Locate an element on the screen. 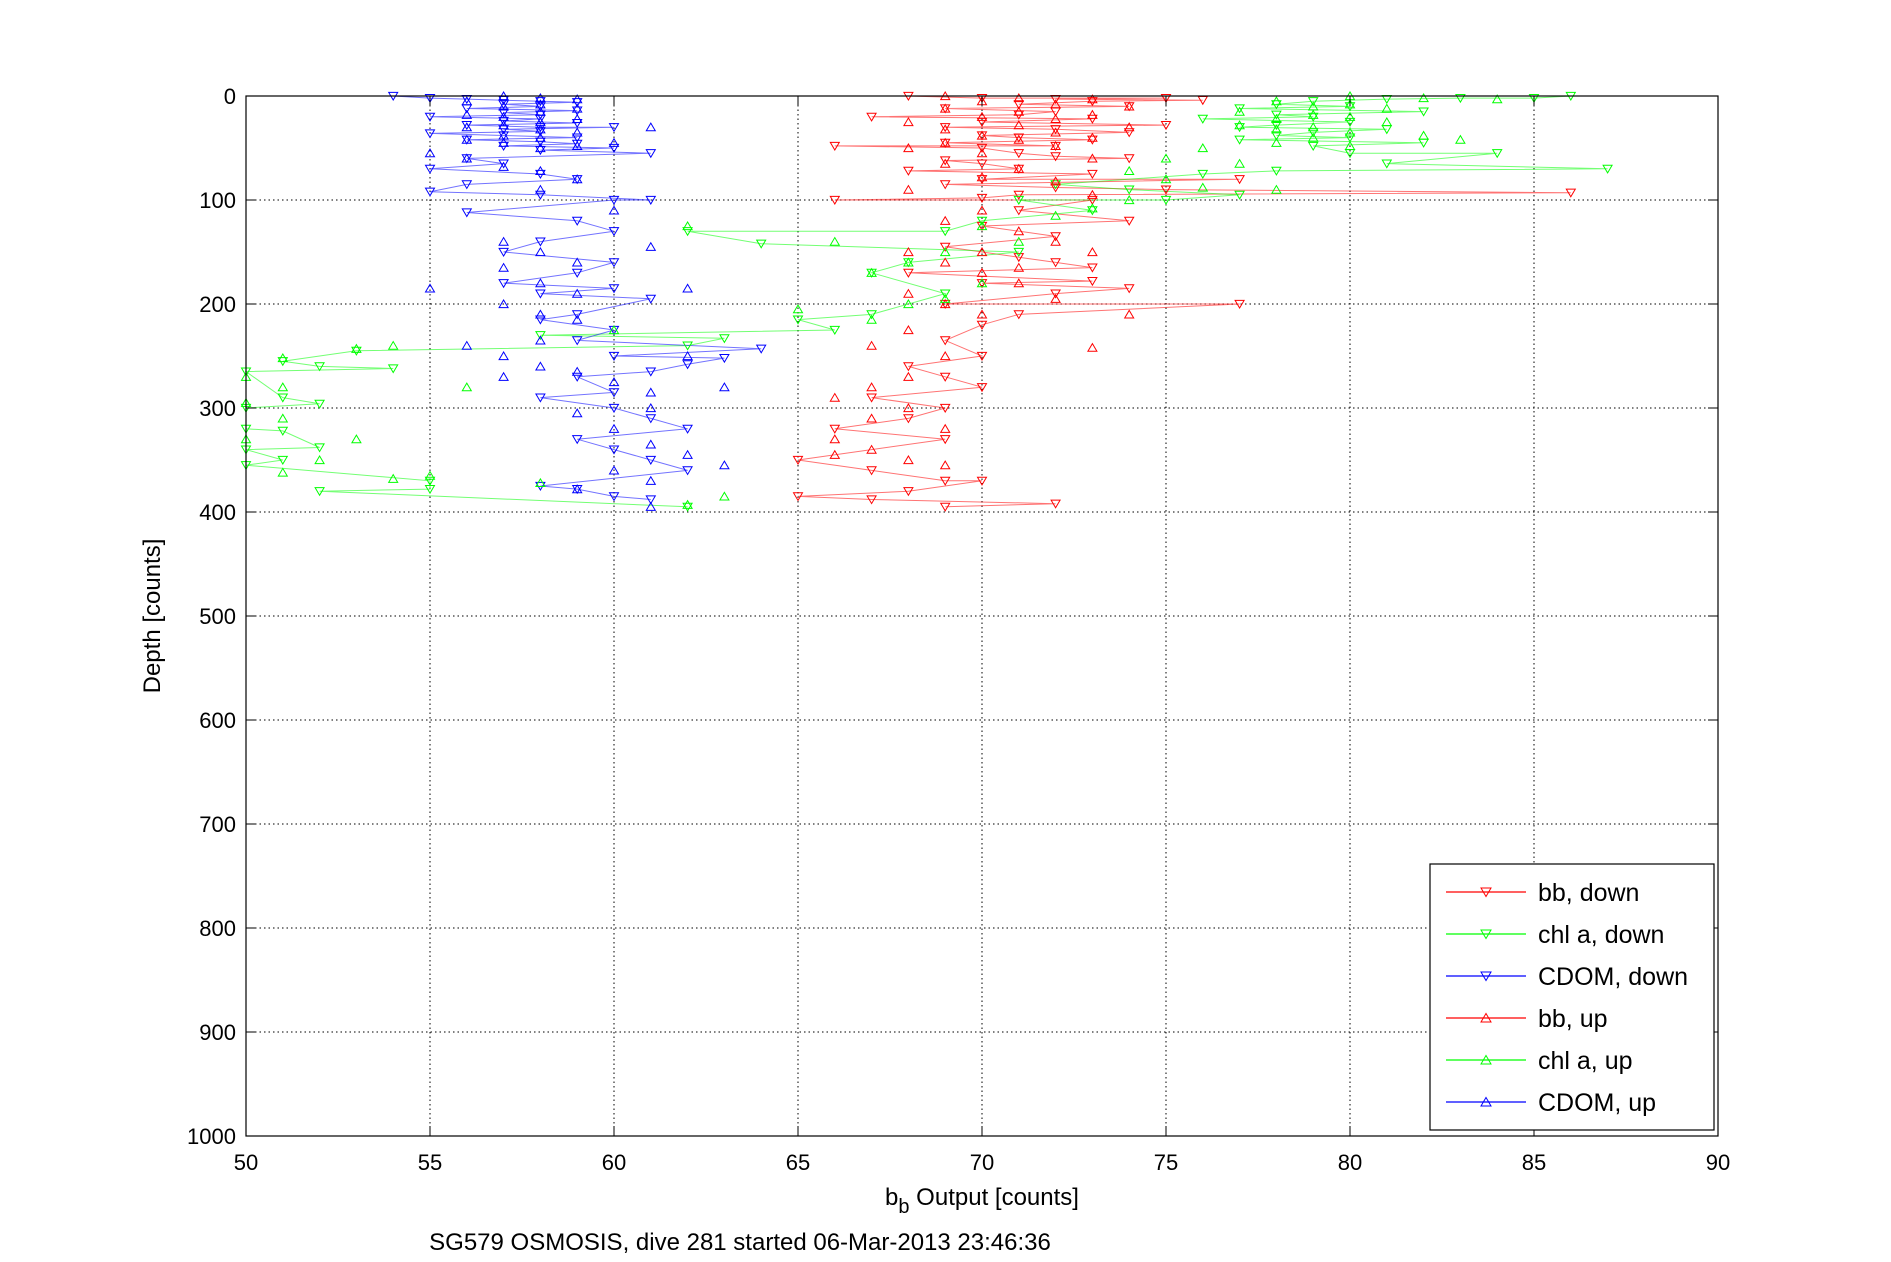 The height and width of the screenshot is (1262, 1891). x-tick-label: 75 is located at coordinates (1166, 1162).